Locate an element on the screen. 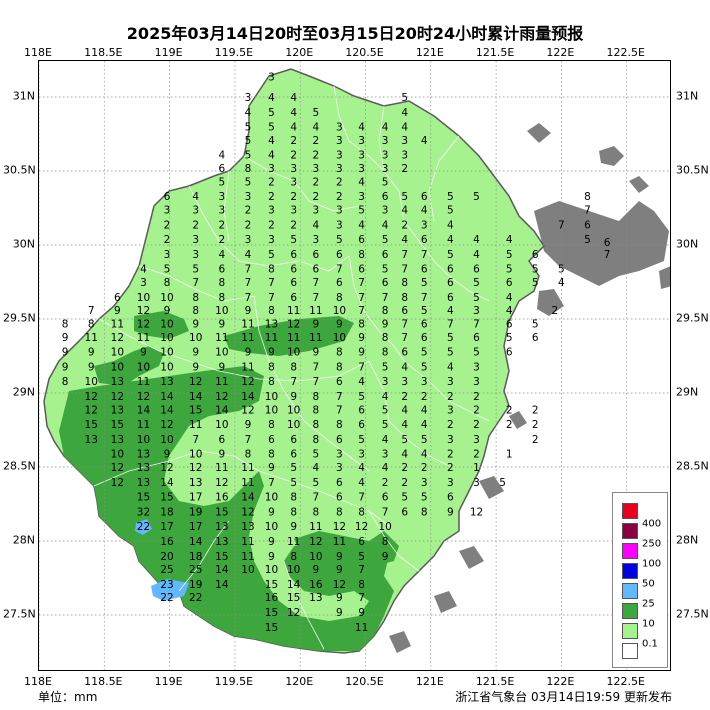 This screenshot has width=710, height=710. latitude-label: 29N is located at coordinates (23, 392).